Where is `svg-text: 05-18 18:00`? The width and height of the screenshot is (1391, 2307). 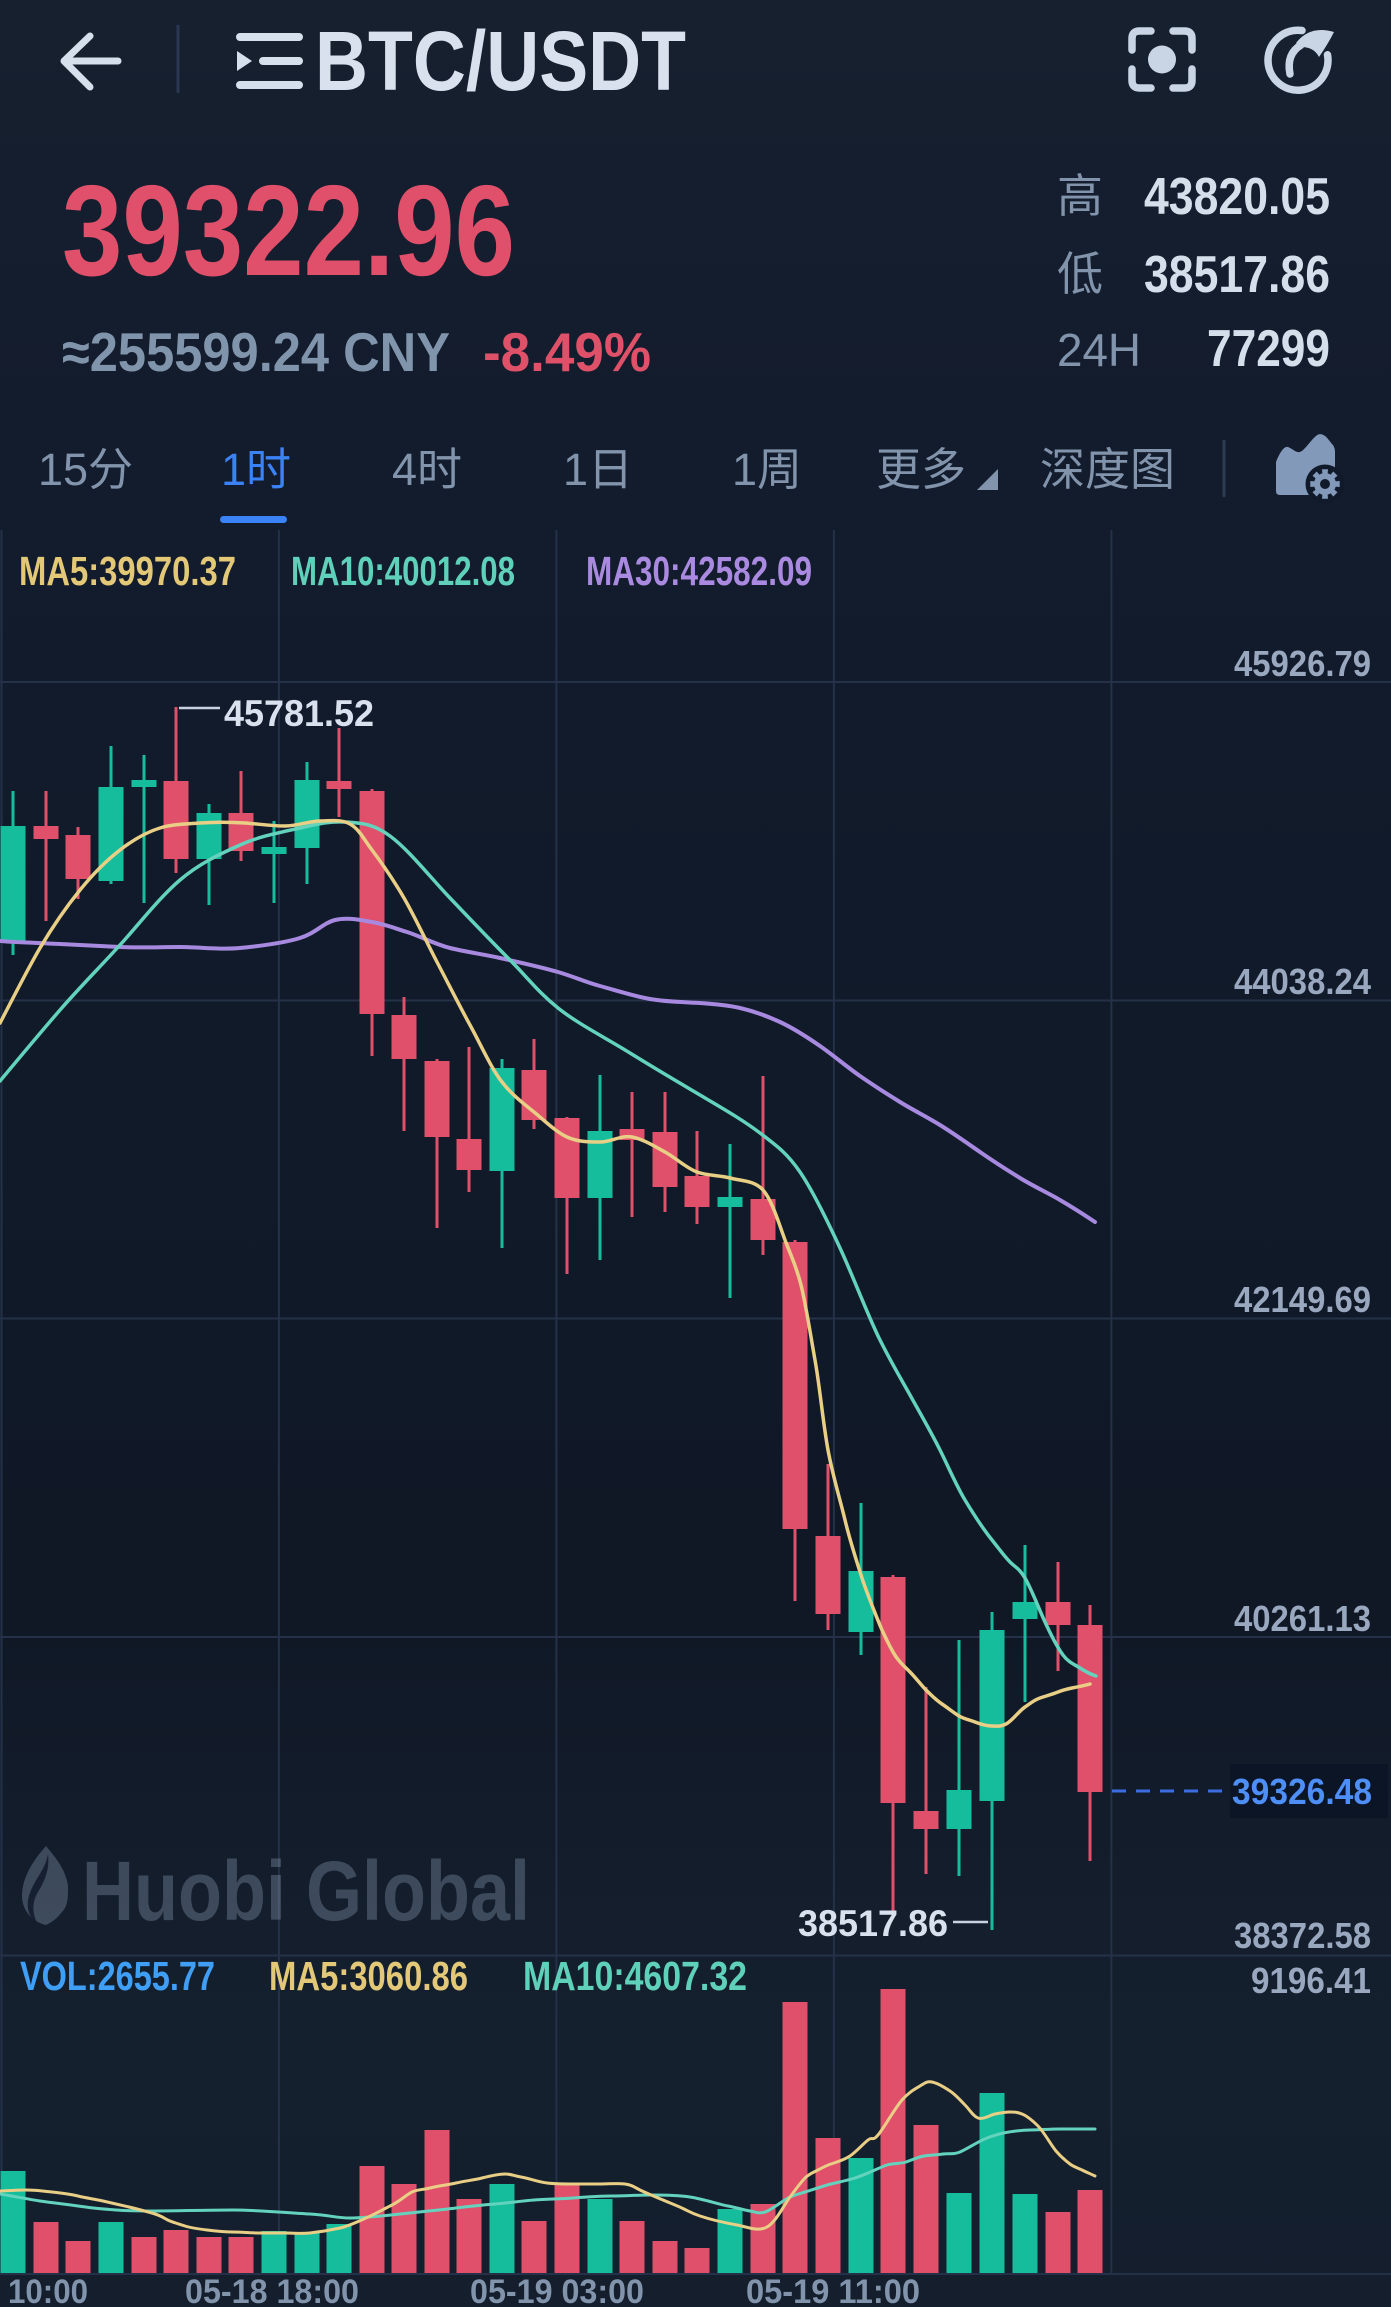
svg-text: 05-18 18:00 is located at coordinates (272, 2290).